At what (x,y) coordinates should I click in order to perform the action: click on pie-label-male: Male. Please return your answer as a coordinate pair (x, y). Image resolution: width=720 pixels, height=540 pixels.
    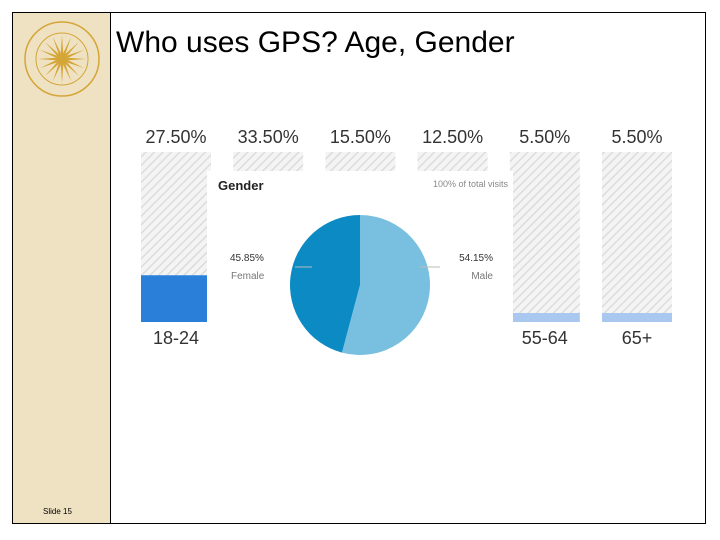
    Looking at the image, I should click on (482, 276).